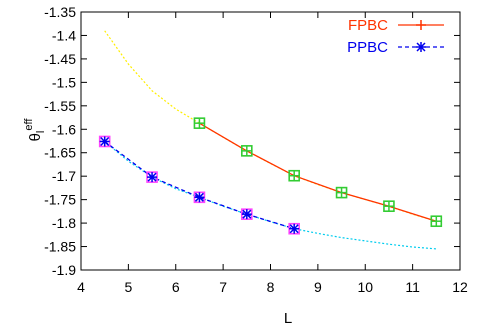  I want to click on series-line-ppbc, so click(199, 185).